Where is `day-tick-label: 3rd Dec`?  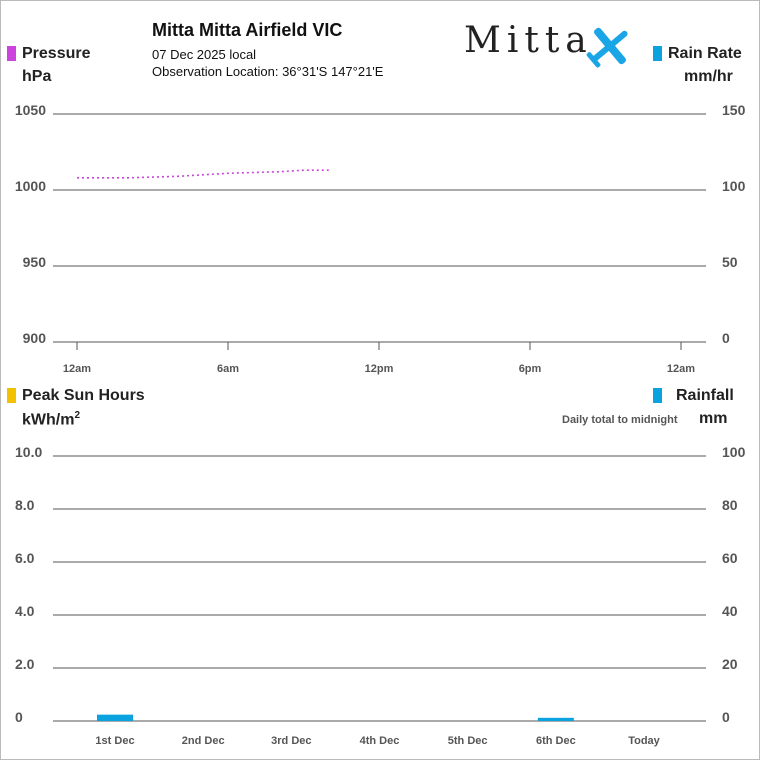
day-tick-label: 3rd Dec is located at coordinates (291, 741).